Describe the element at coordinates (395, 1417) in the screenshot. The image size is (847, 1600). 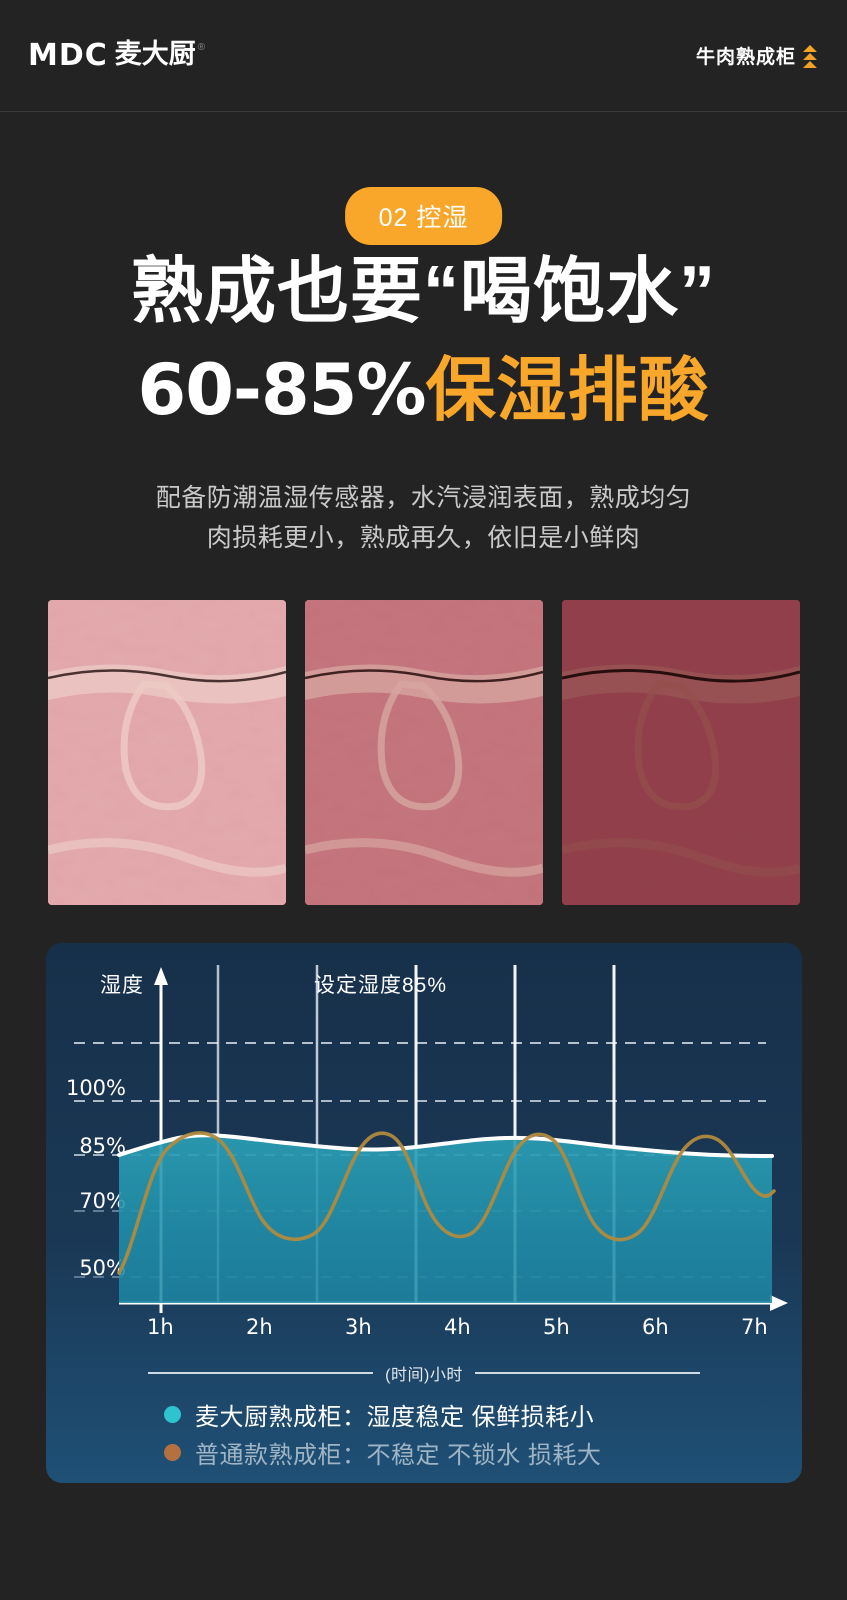
I see `legend-label-mdc: 麦大厨熟成柜：湿度稳定 保鲜损耗小` at that location.